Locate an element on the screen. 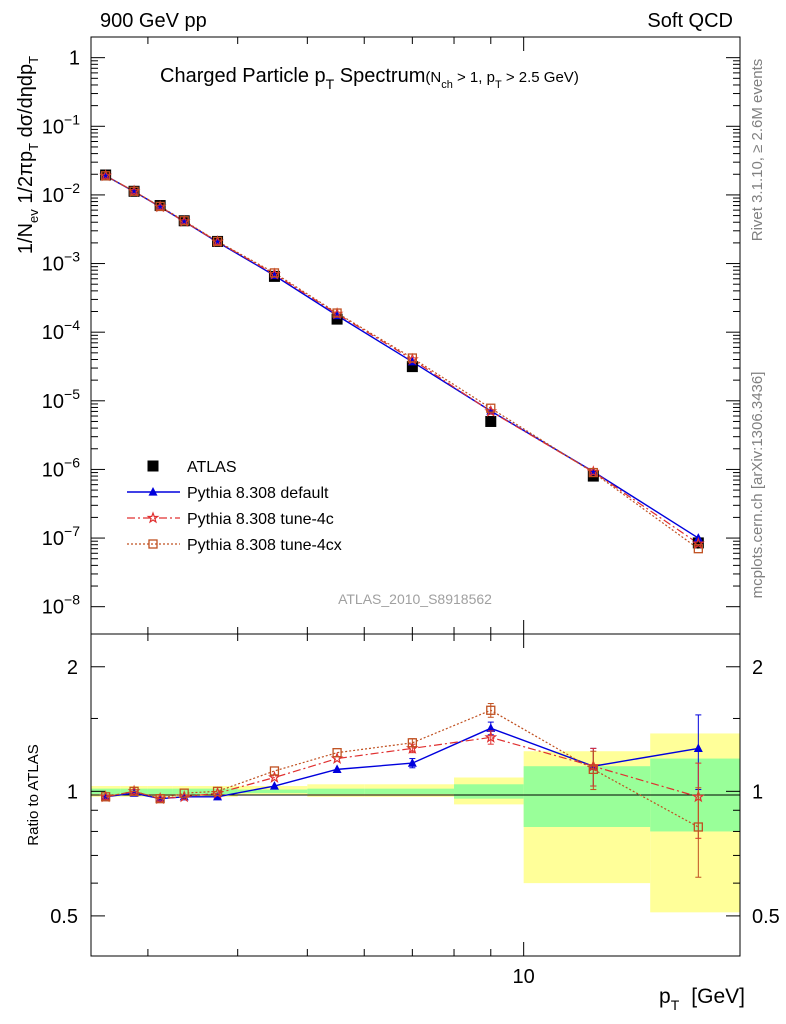  y-tick-exp: −4 is located at coordinates (72, 325).